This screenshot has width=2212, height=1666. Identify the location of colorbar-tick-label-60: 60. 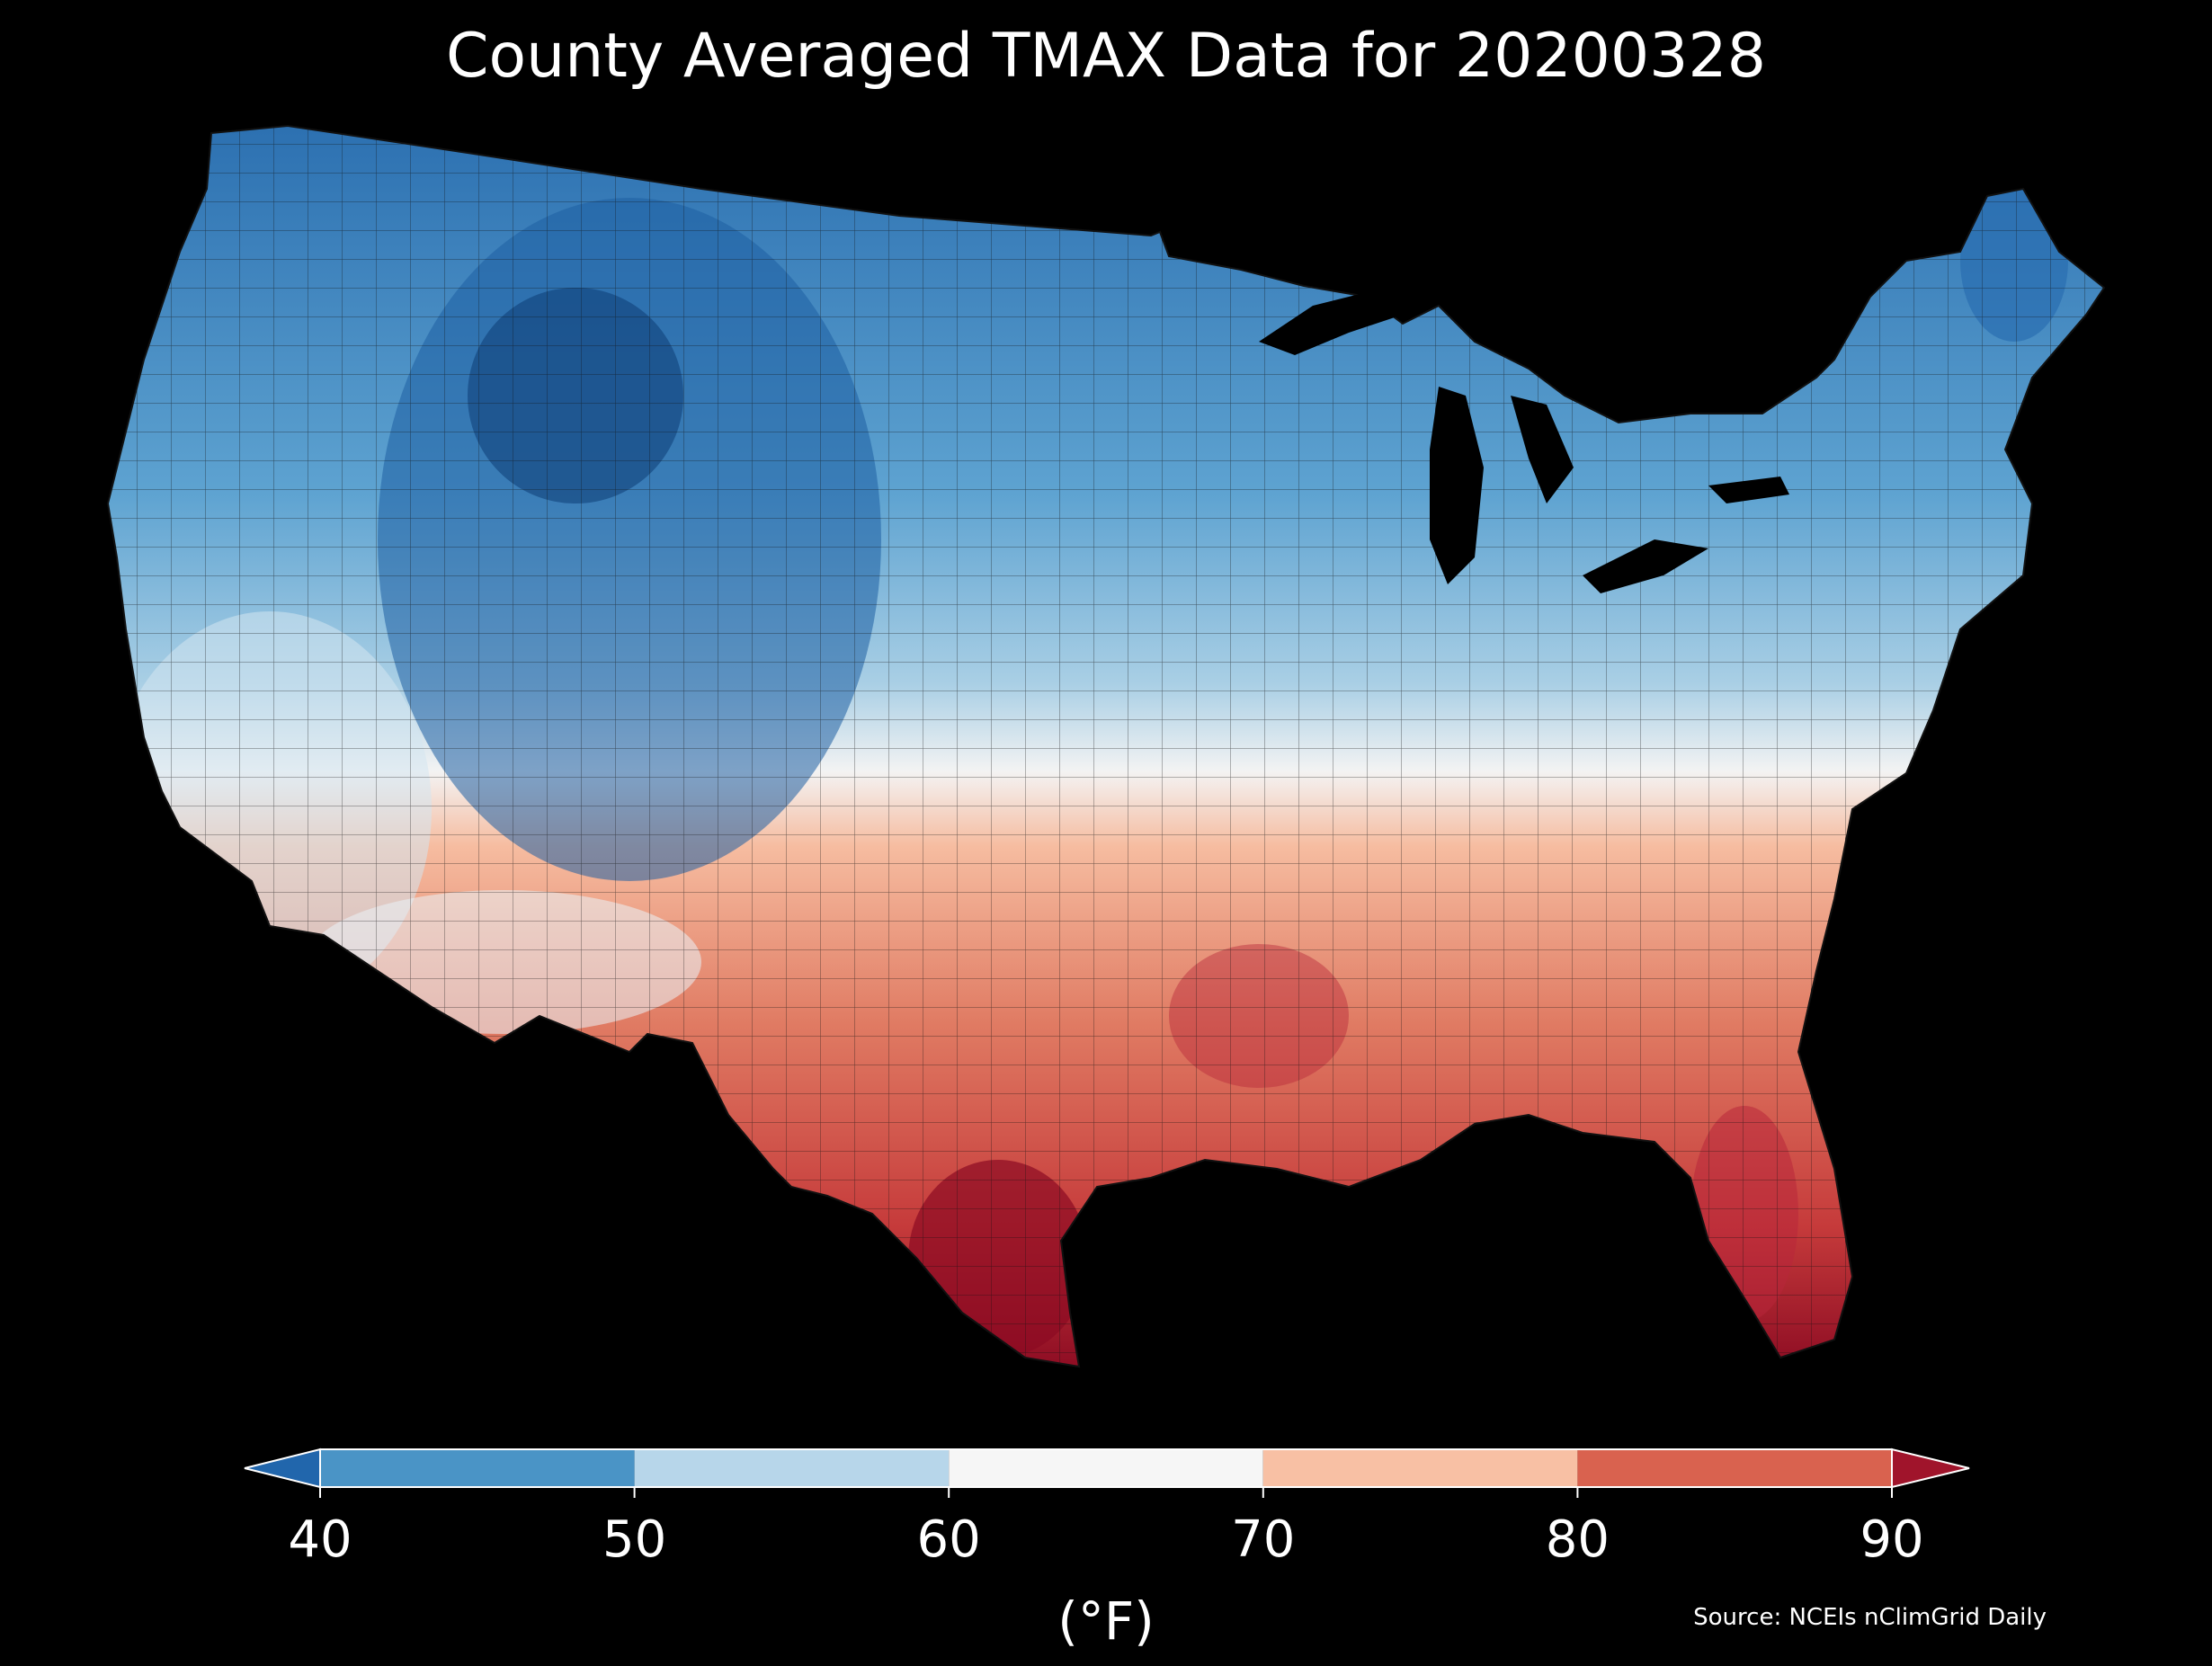
(948, 1540).